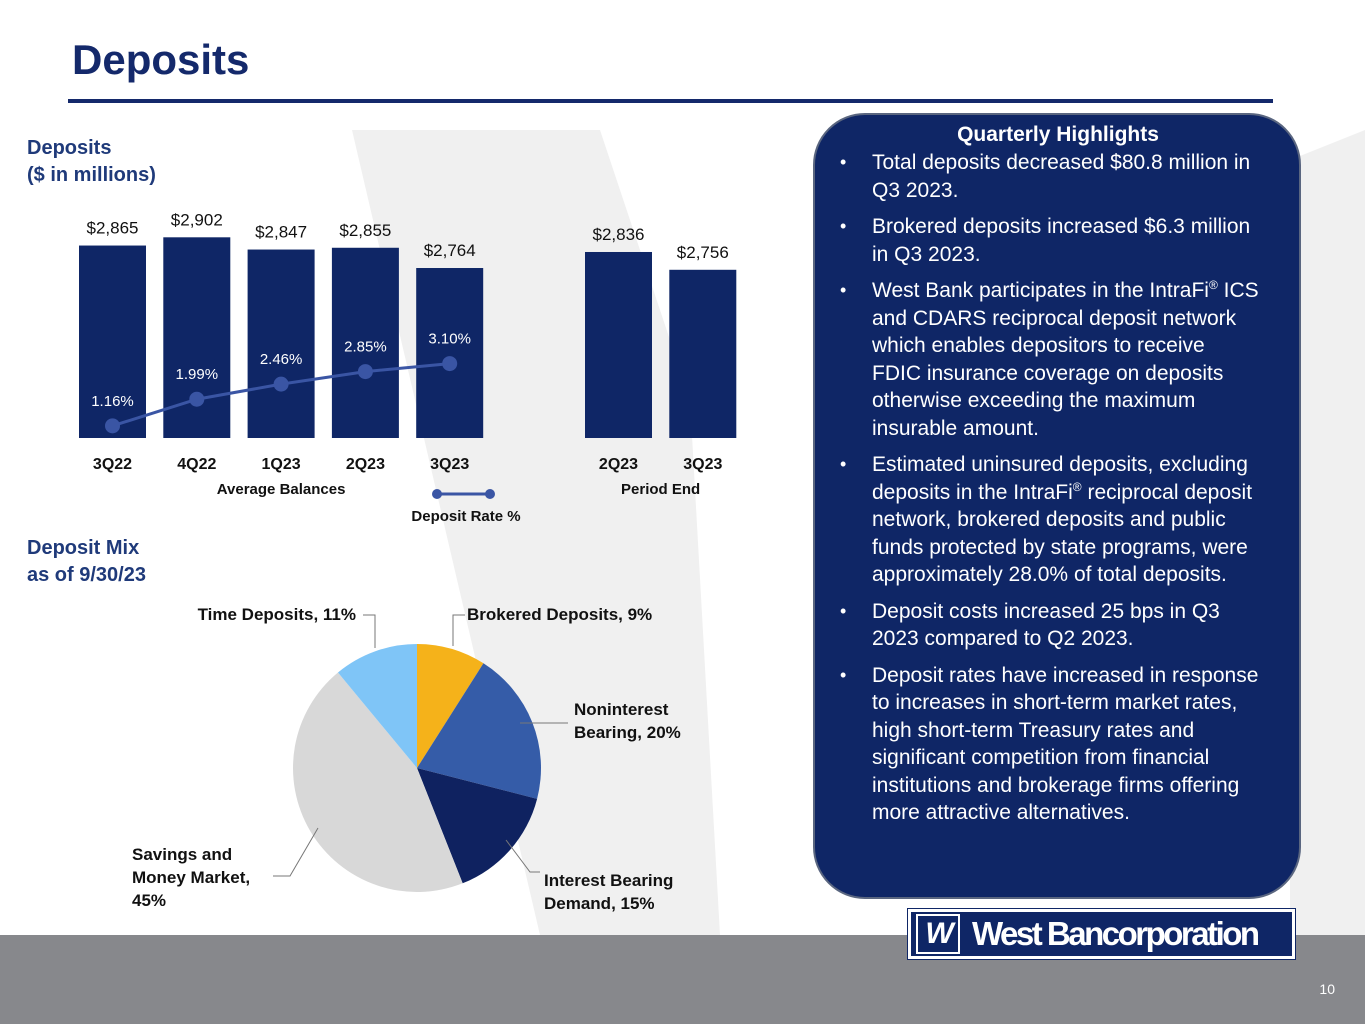  Describe the element at coordinates (670, 101) in the screenshot. I see `title-divider` at that location.